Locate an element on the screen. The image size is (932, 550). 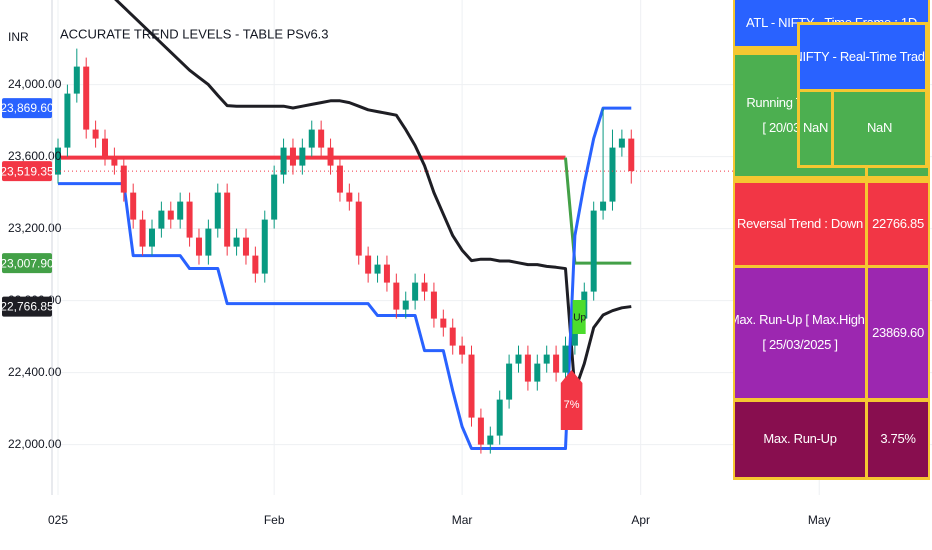
price-tag-label: 23,869.60 is located at coordinates (27, 108).